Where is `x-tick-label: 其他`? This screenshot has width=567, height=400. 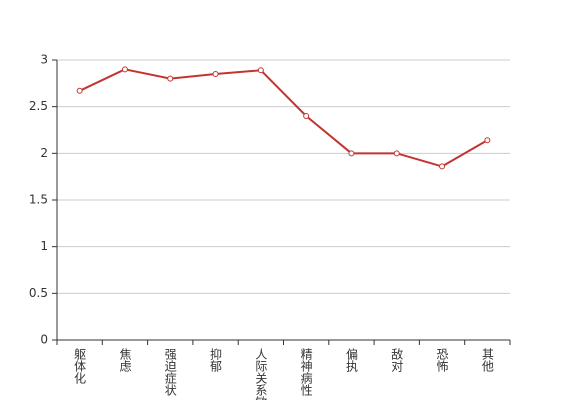 x-tick-label: 其他 is located at coordinates (487, 360).